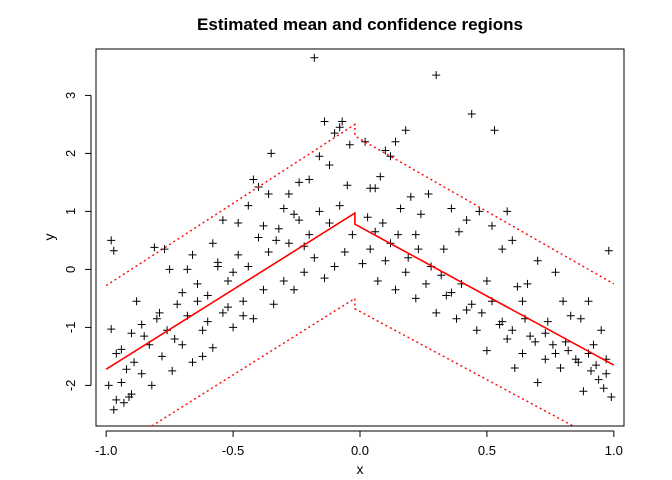  I want to click on x-tick-label: 1.0, so click(614, 450).